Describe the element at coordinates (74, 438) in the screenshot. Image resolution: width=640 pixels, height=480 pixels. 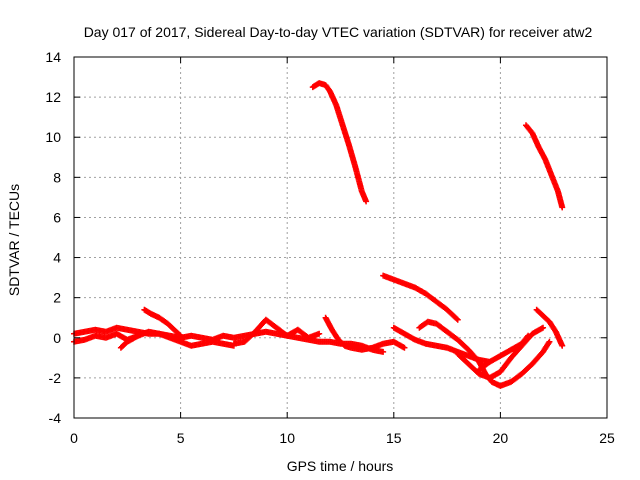
I see `x-tick-label: 0` at that location.